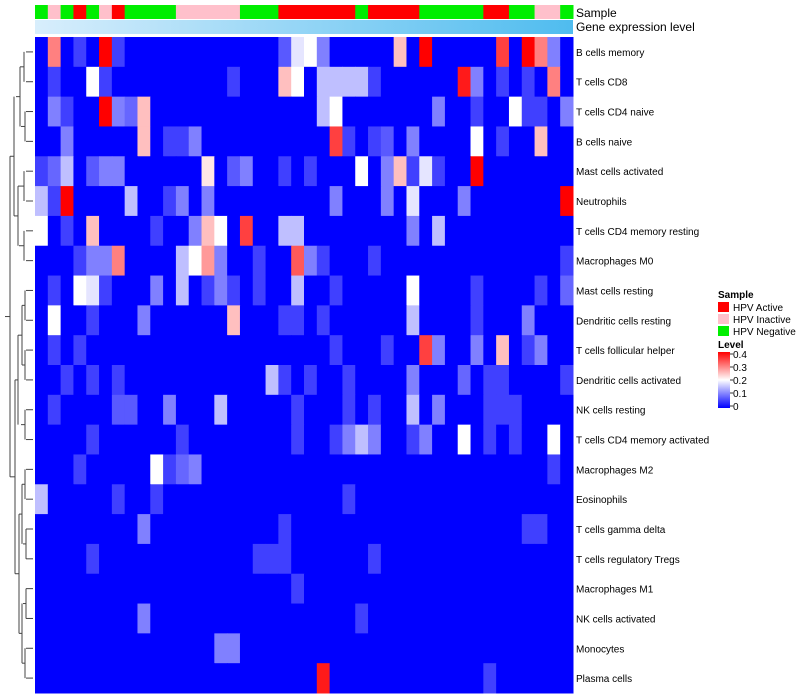 The height and width of the screenshot is (700, 800). I want to click on row-label: Mast cells activated, so click(619, 172).